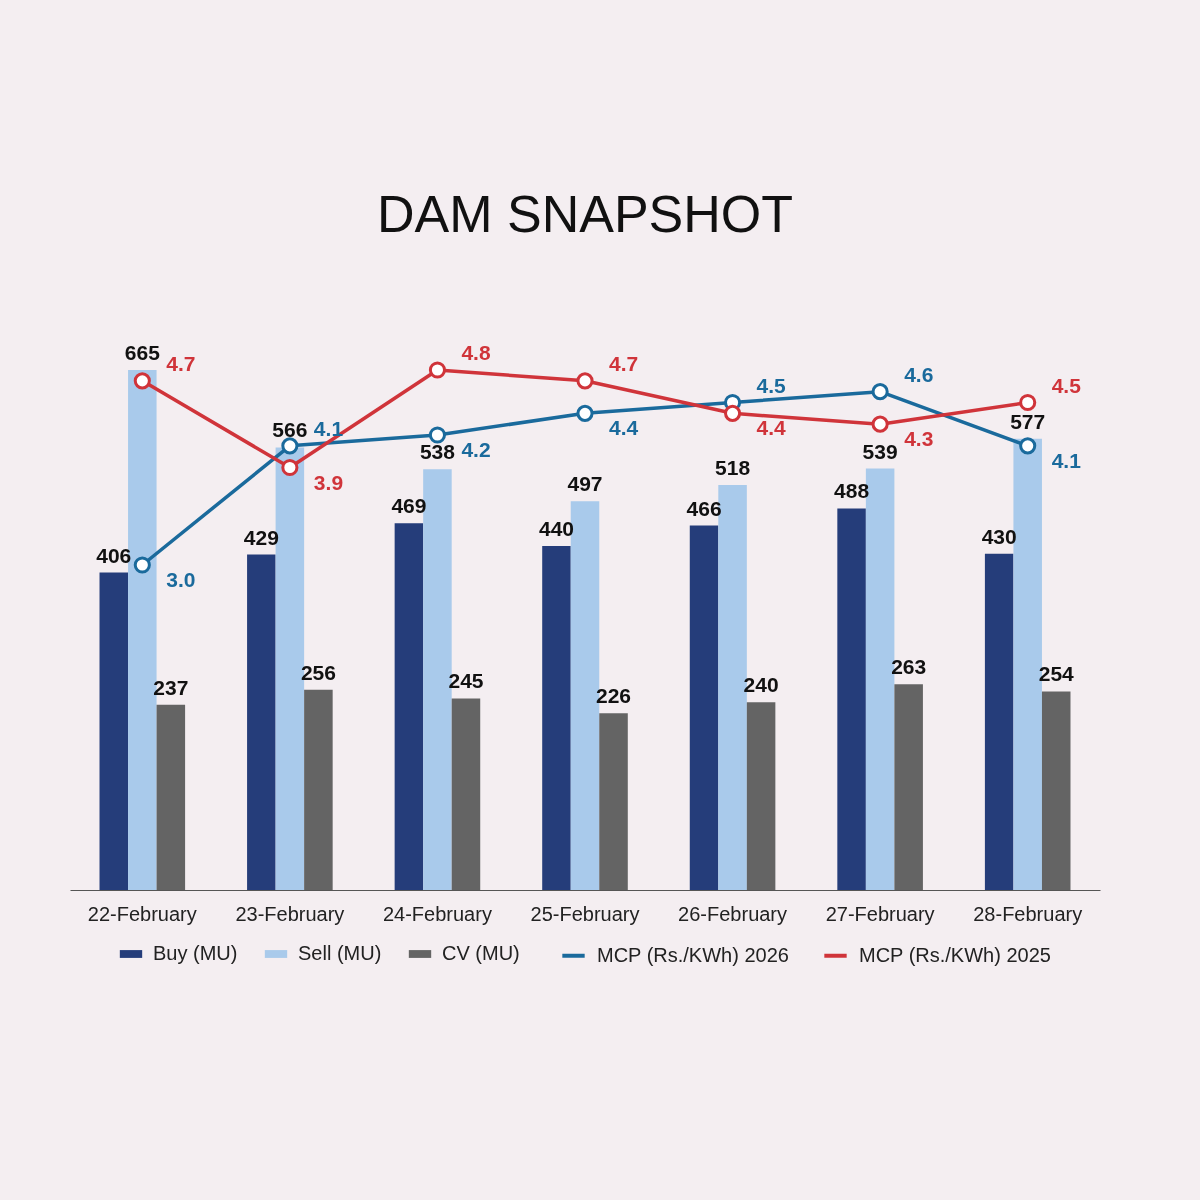 Image resolution: width=1200 pixels, height=1200 pixels. What do you see at coordinates (999, 536) in the screenshot?
I see `data-label: 430` at bounding box center [999, 536].